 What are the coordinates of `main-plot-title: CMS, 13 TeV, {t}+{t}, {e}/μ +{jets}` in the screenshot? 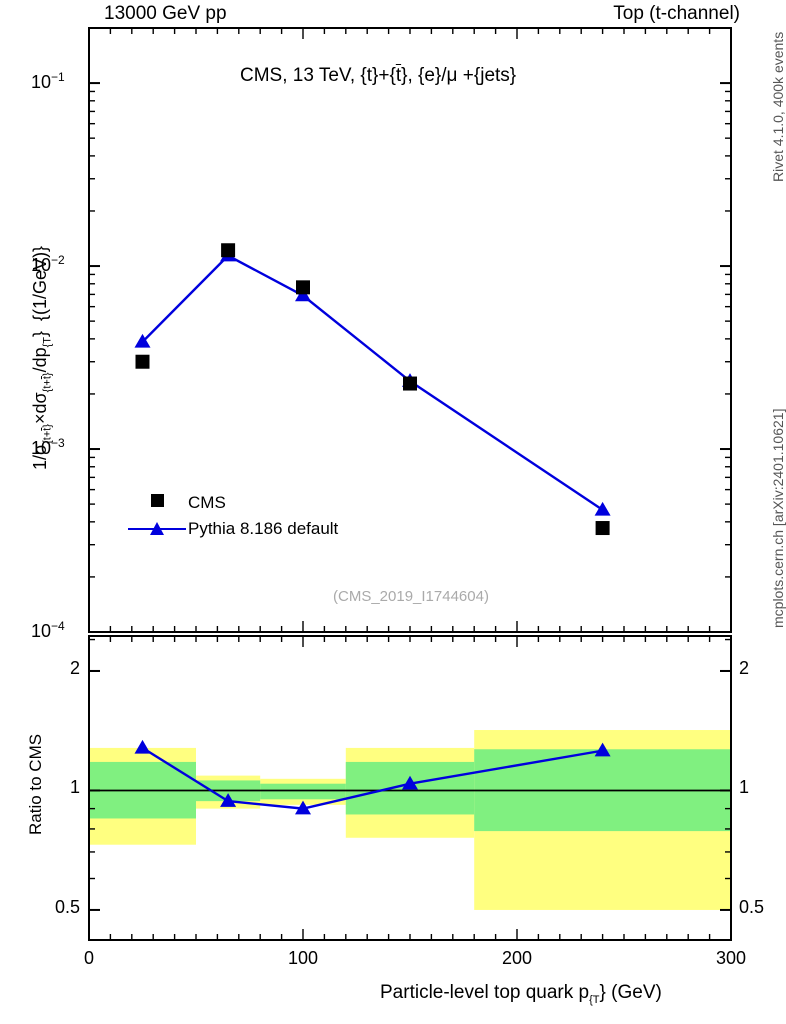 It's located at (378, 76).